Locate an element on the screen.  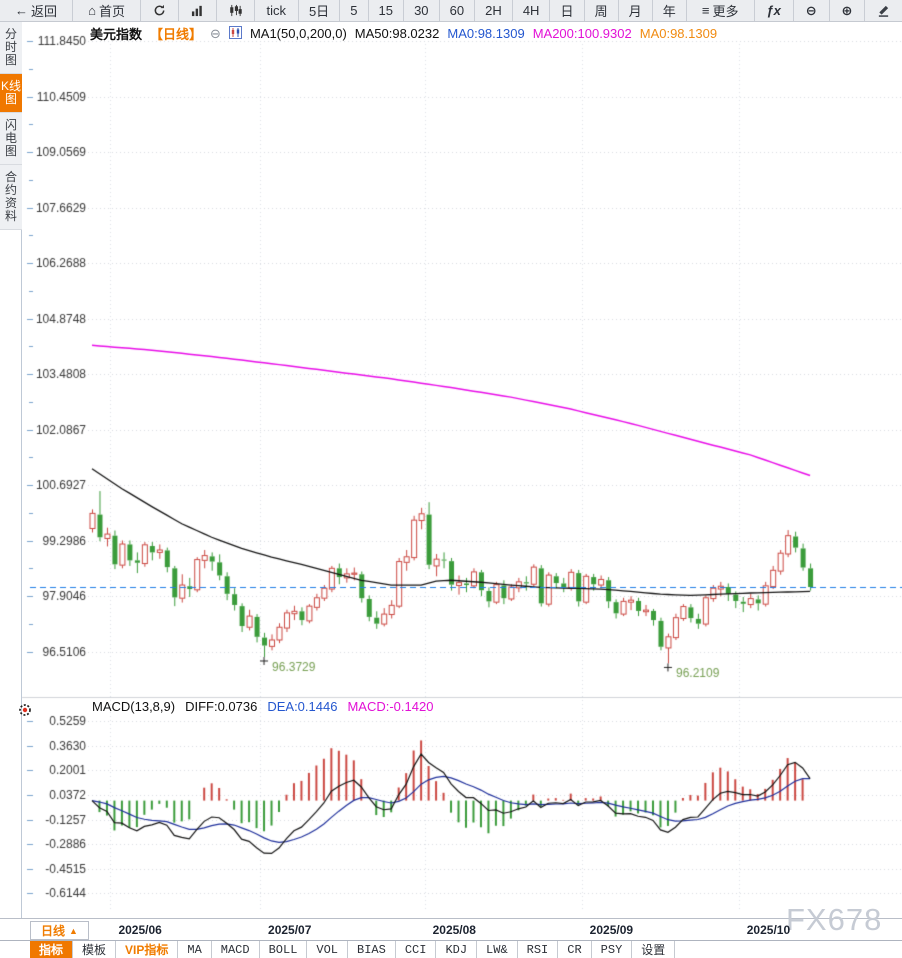
tab-cr: CR is located at coordinates (575, 949).